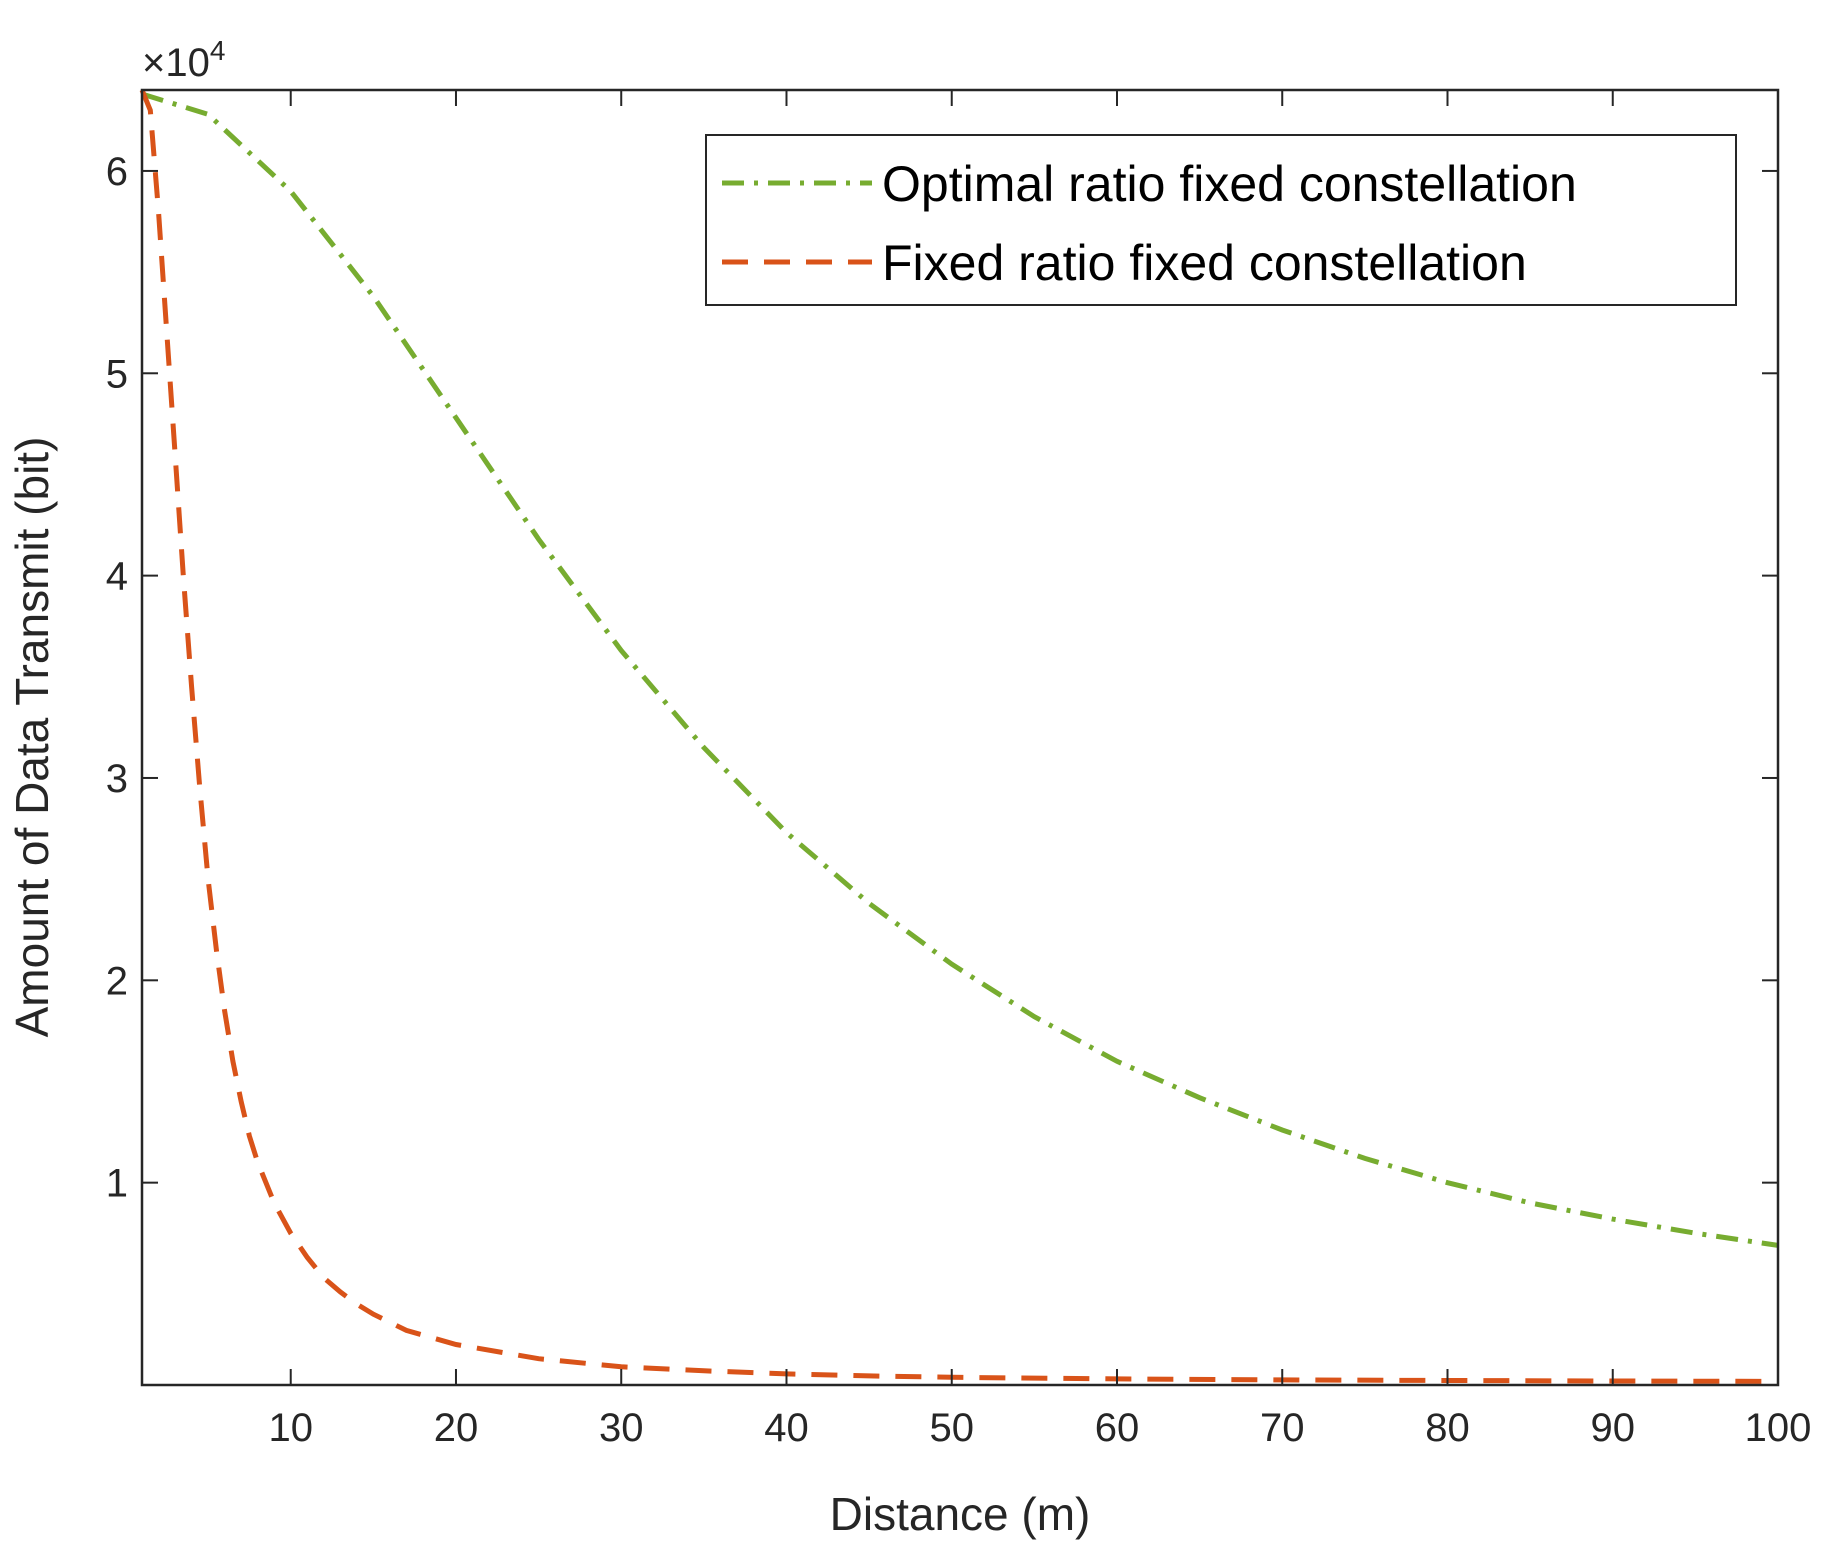 This screenshot has width=1833, height=1547. Describe the element at coordinates (117, 1184) in the screenshot. I see `y-tick-label: 1` at that location.